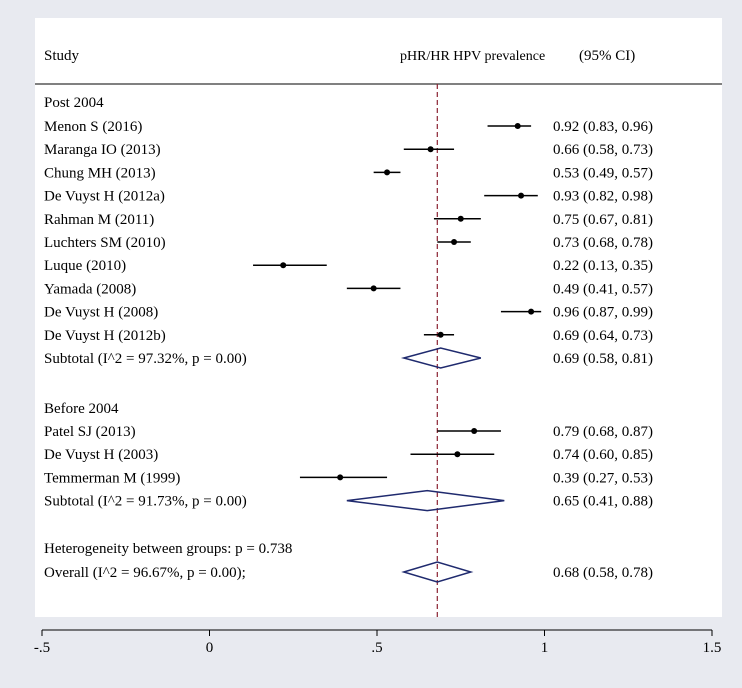  I want to click on estimate-text: 0.49 (0.41, 0.57), so click(603, 289).